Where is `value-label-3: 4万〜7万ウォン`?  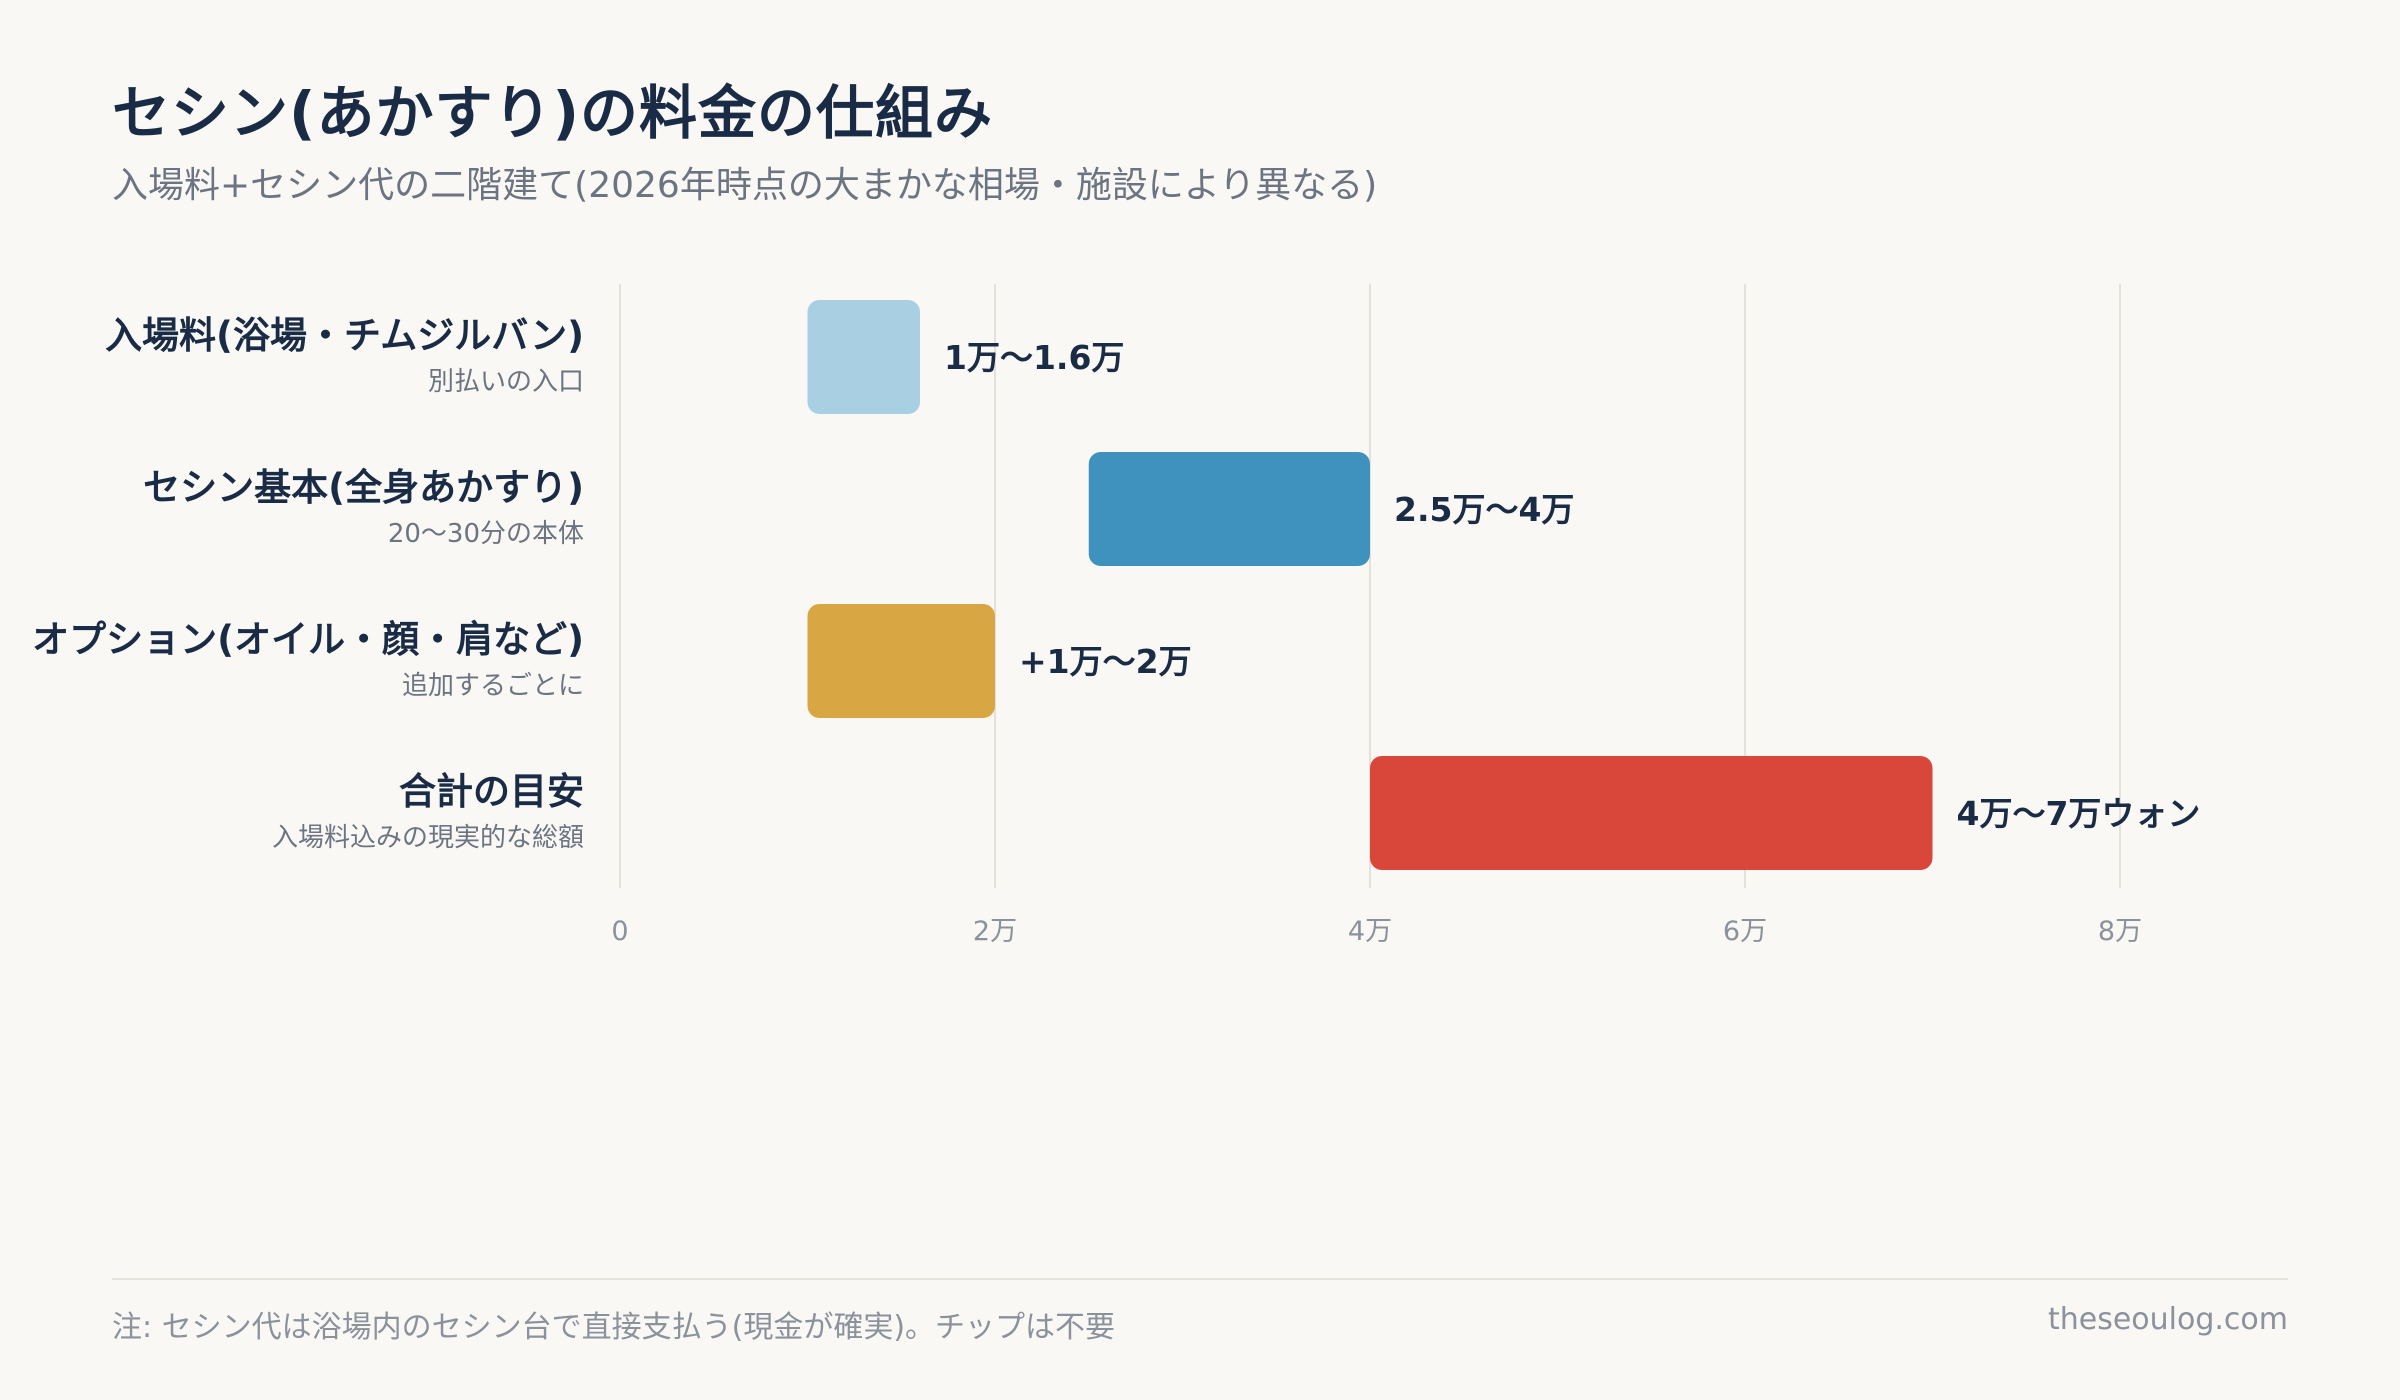 value-label-3: 4万〜7万ウォン is located at coordinates (2079, 813).